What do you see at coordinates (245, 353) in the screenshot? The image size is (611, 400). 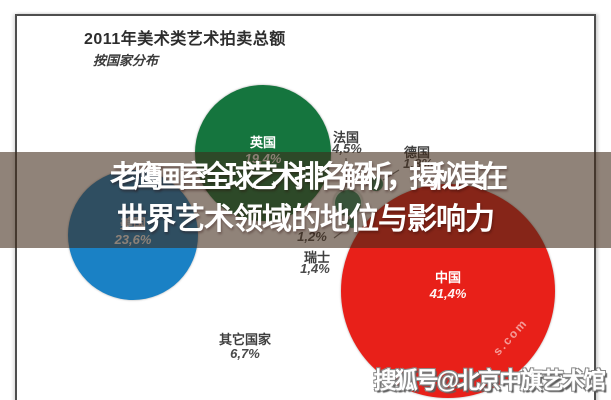 I see `label-others-share: 6,7%` at bounding box center [245, 353].